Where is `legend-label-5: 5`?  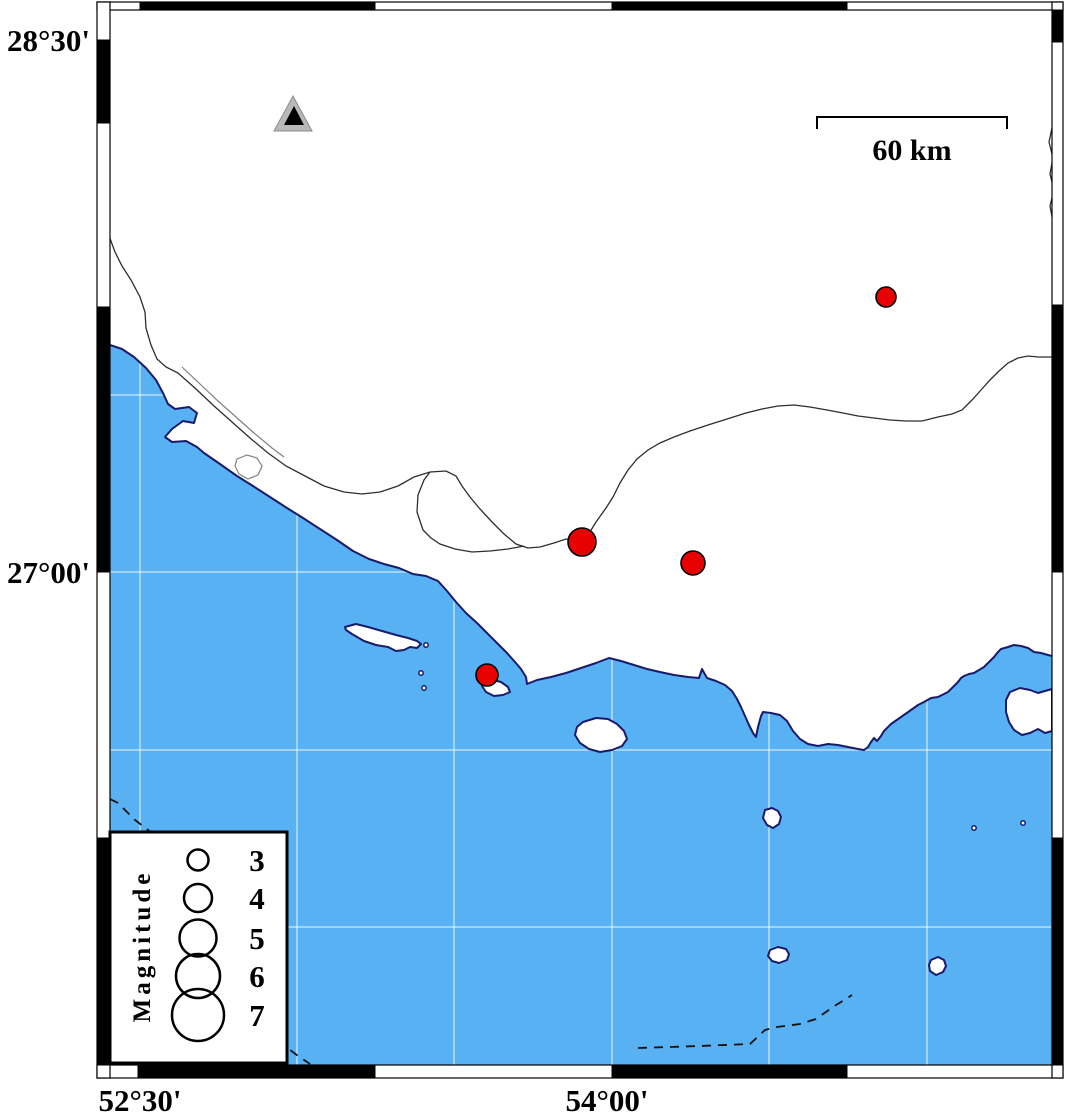 legend-label-5: 5 is located at coordinates (257, 938).